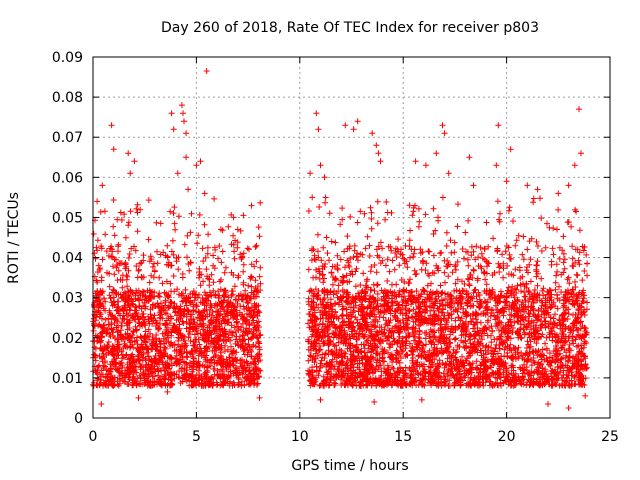 The image size is (640, 480). Describe the element at coordinates (300, 437) in the screenshot. I see `x-tick-label: 10` at that location.